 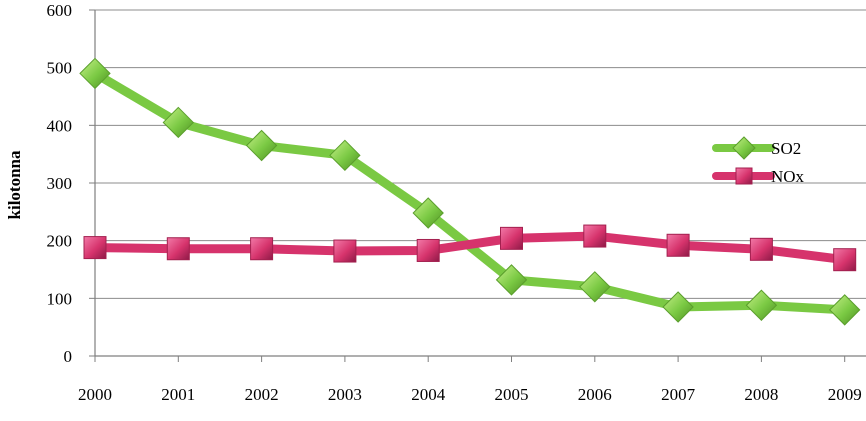 What do you see at coordinates (511, 280) in the screenshot?
I see `marker-so2-2005` at bounding box center [511, 280].